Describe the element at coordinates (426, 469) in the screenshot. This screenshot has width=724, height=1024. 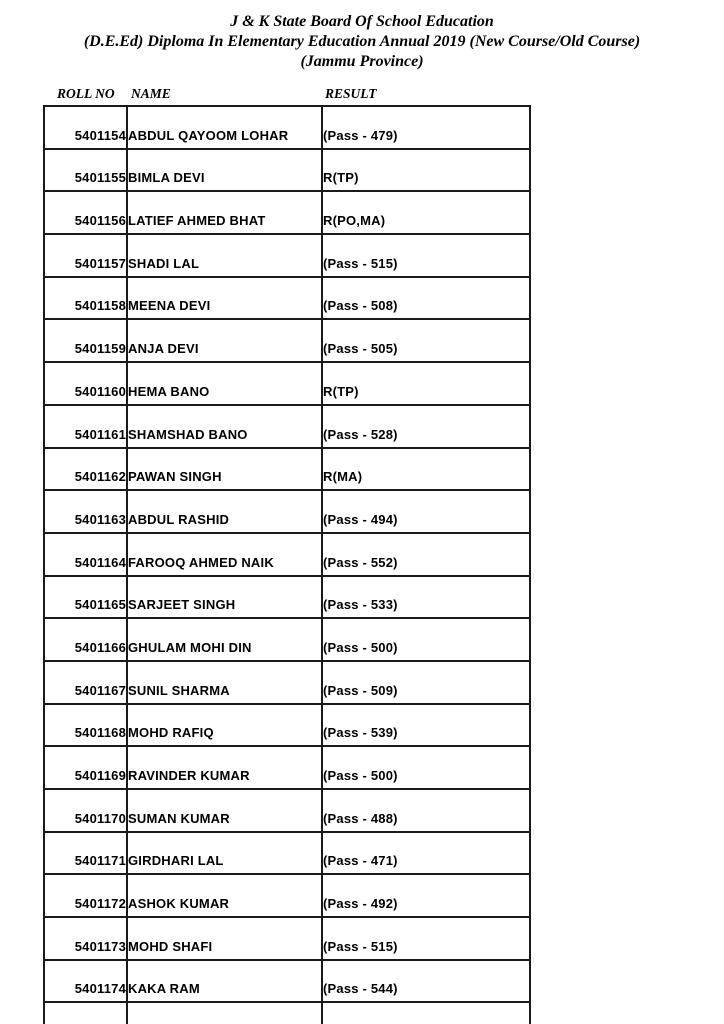
I see `result-cell: R(MA)` at that location.